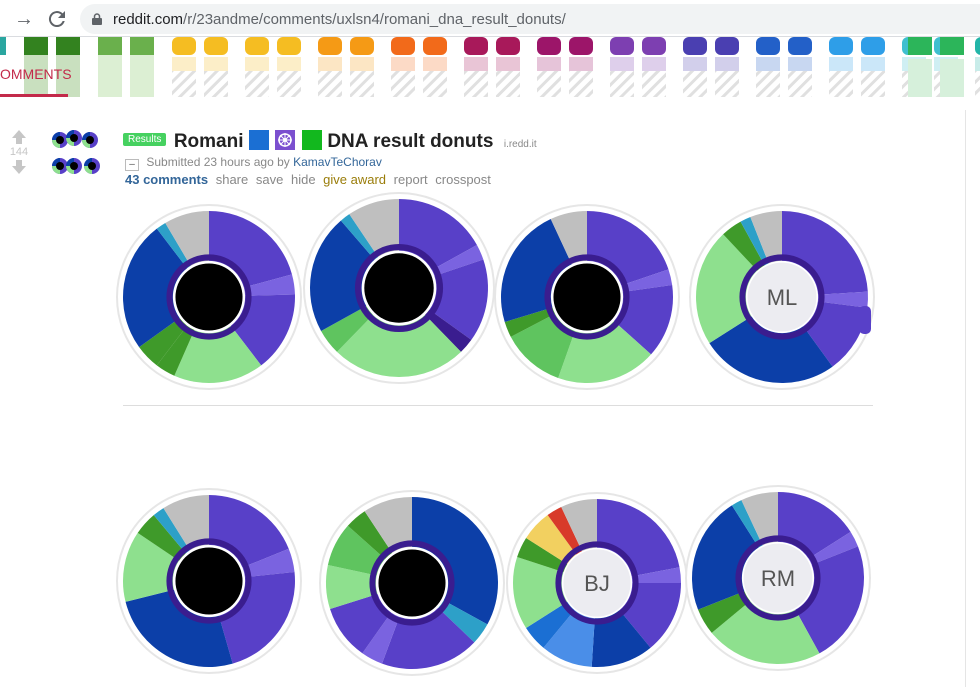 The width and height of the screenshot is (980, 687). Describe the element at coordinates (145, 139) in the screenshot. I see `flair-badge: Results` at that location.